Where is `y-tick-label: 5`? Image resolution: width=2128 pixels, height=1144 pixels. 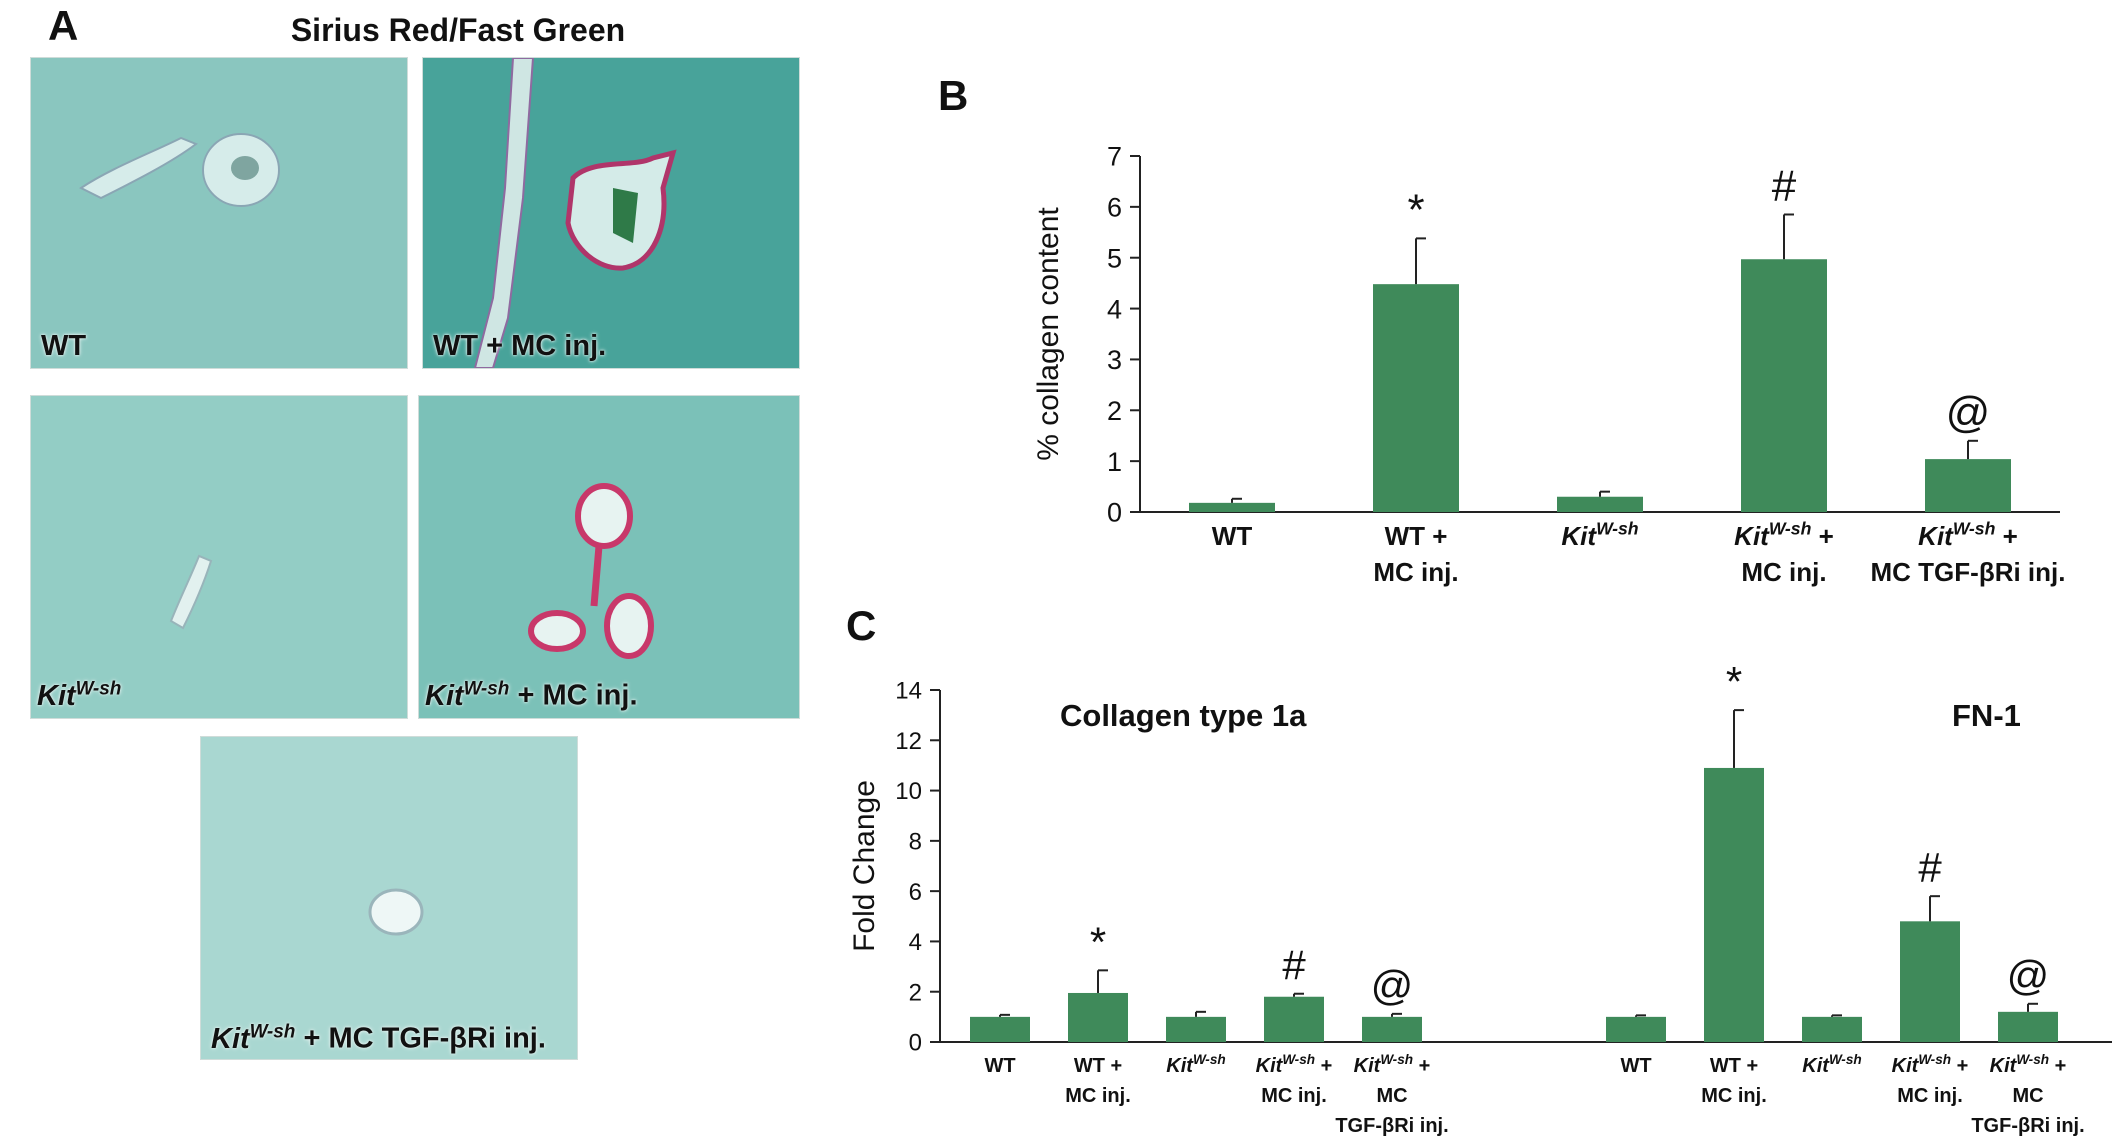 y-tick-label: 5 is located at coordinates (1114, 258).